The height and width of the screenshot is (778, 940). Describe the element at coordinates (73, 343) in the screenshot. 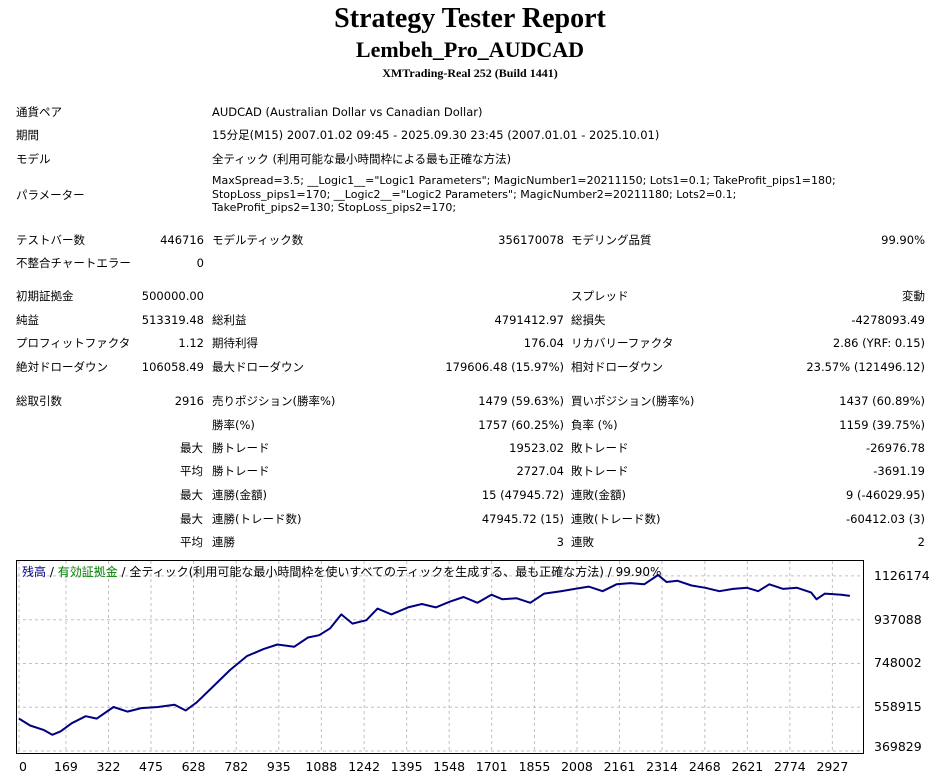

I see `pf-label: プロフィットファクタ` at that location.